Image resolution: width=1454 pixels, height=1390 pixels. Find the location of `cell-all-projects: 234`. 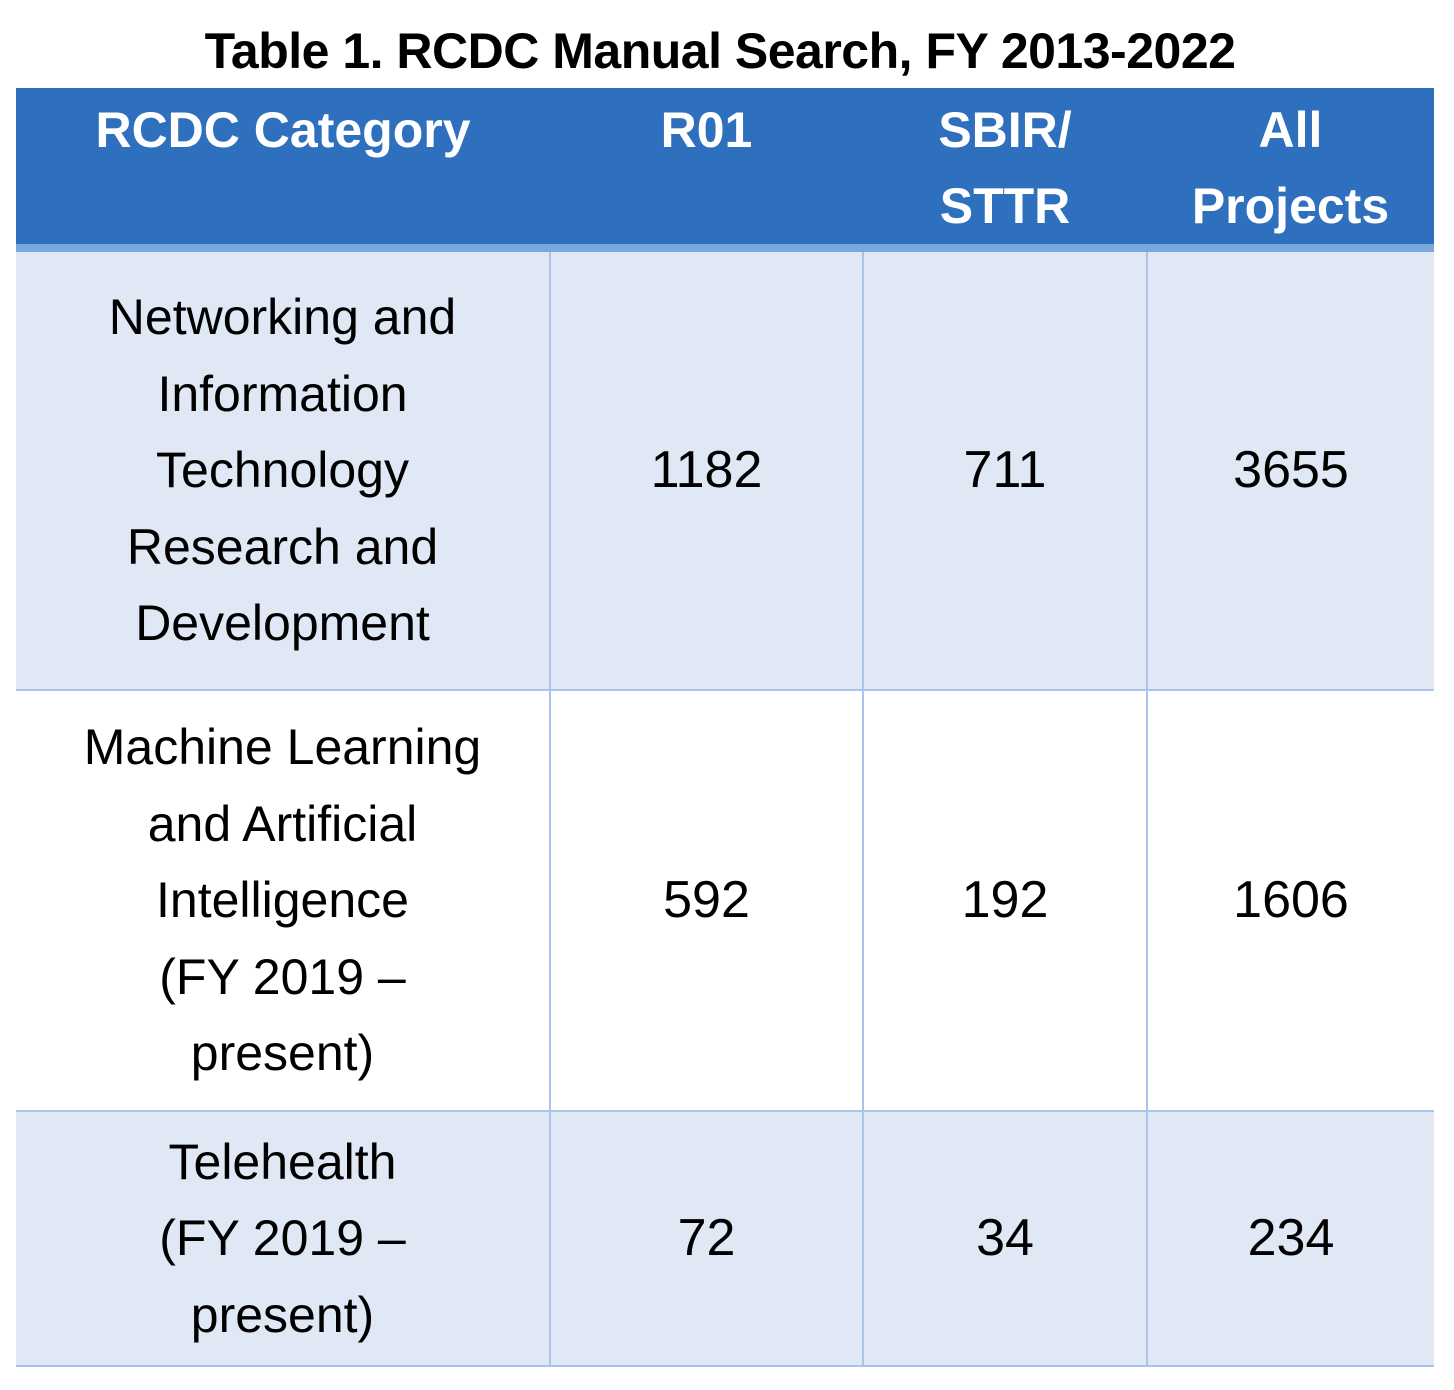

cell-all-projects: 234 is located at coordinates (1290, 1239).